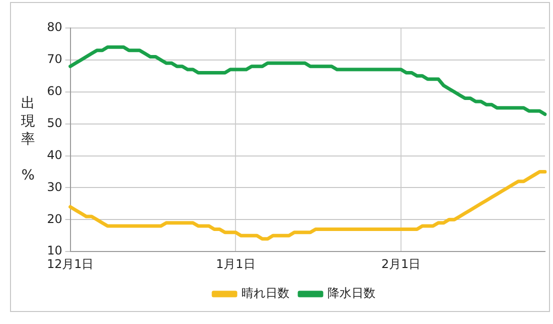 This screenshot has width=553, height=324. I want to click on y-tick-label: 10, so click(54, 251).